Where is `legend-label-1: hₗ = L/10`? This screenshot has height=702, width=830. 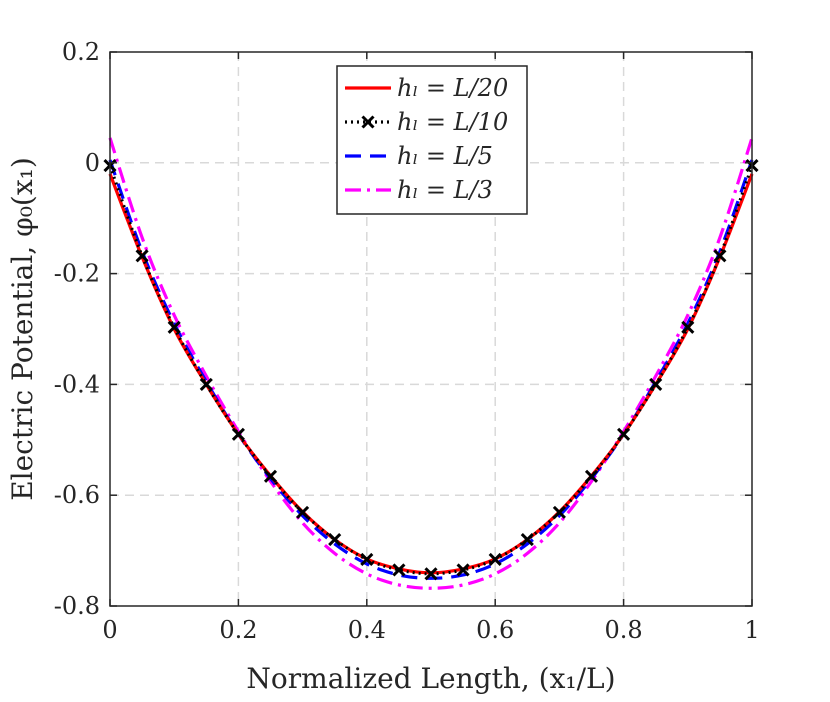 legend-label-1: hₗ = L/10 is located at coordinates (452, 122).